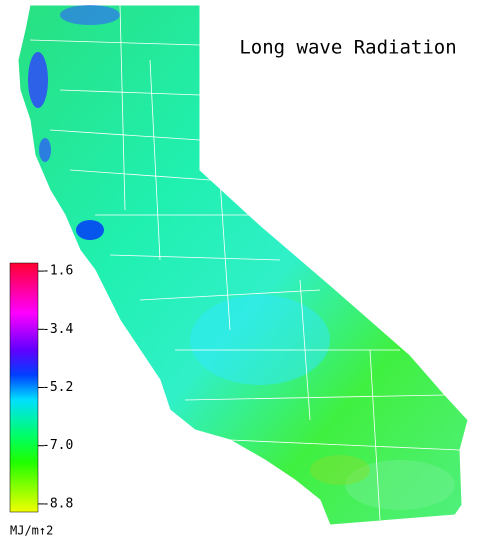 The width and height of the screenshot is (500, 550). Describe the element at coordinates (57, 329) in the screenshot. I see `colorbar-tick-label: -3.4` at that location.